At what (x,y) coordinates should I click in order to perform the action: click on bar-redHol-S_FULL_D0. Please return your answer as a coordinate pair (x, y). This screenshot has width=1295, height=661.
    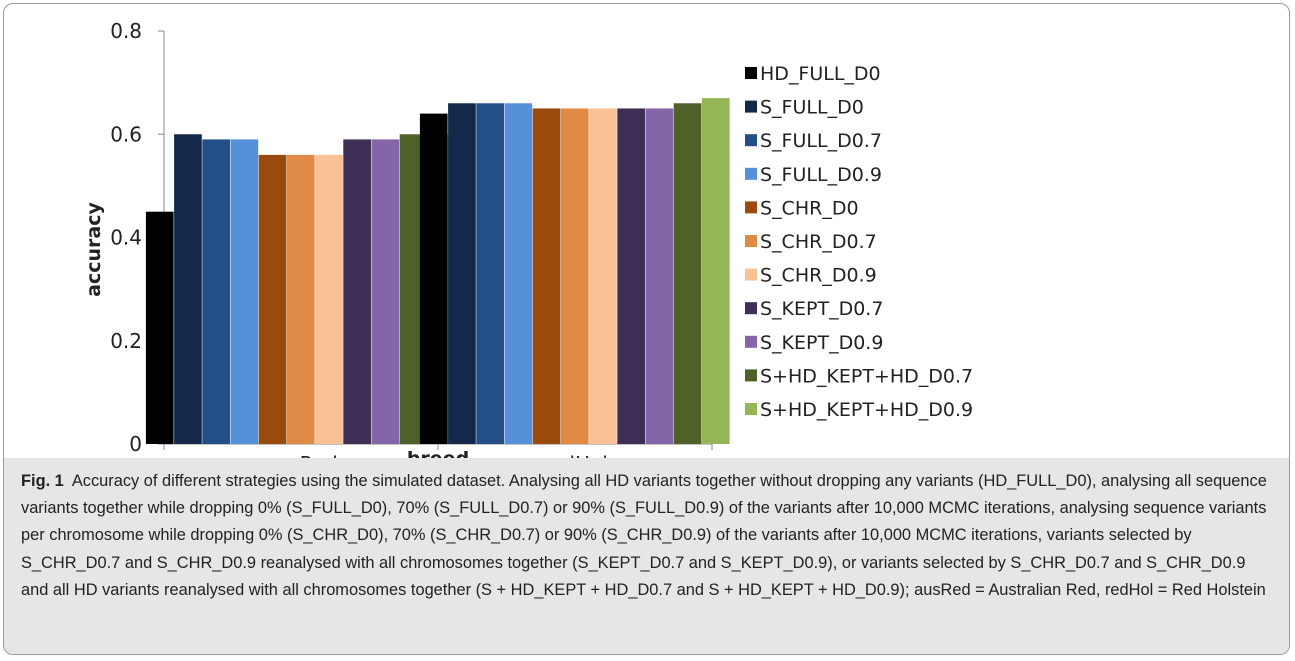
    Looking at the image, I should click on (462, 274).